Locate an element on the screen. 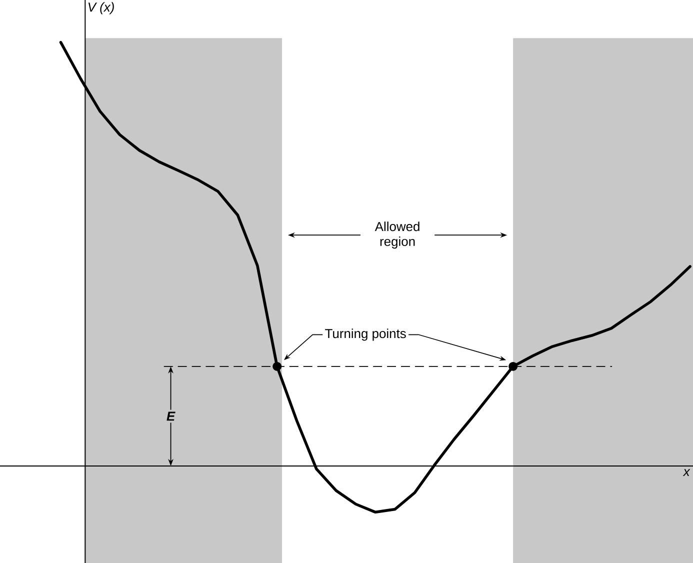 This screenshot has height=563, width=693. y-axis-title: V (x) is located at coordinates (101, 8).